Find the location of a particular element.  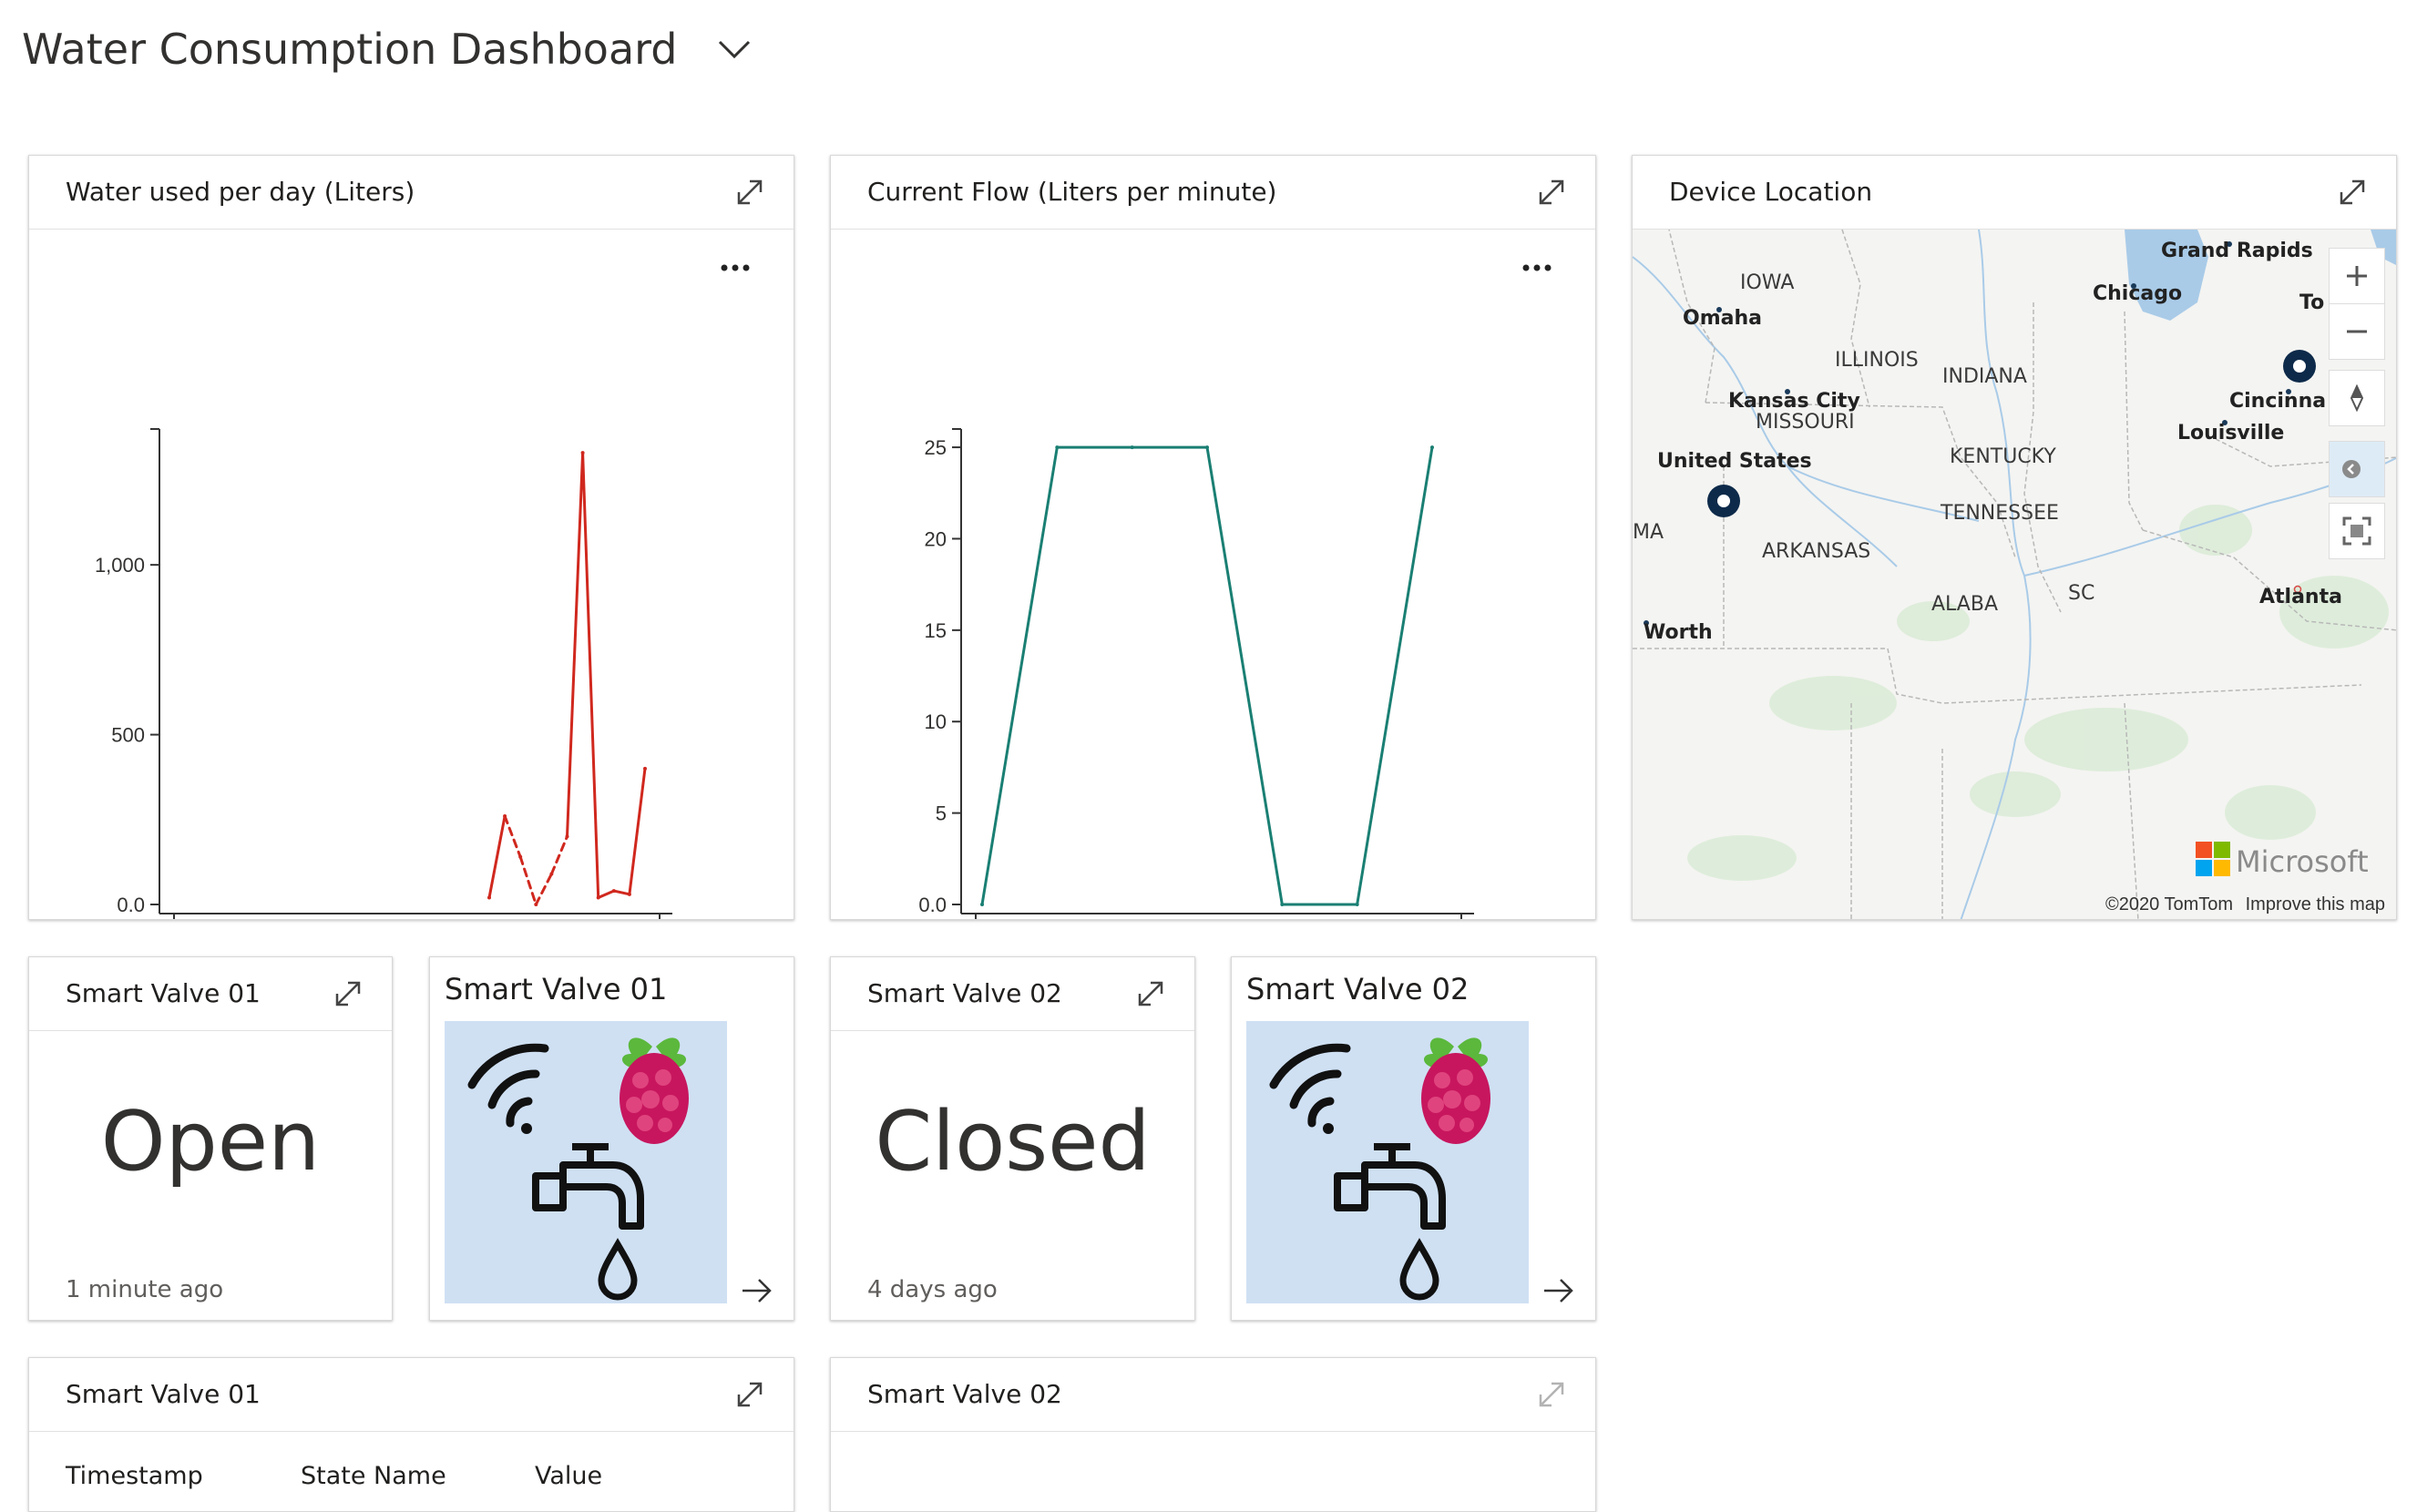

map-zoom-in-button is located at coordinates (2357, 276).